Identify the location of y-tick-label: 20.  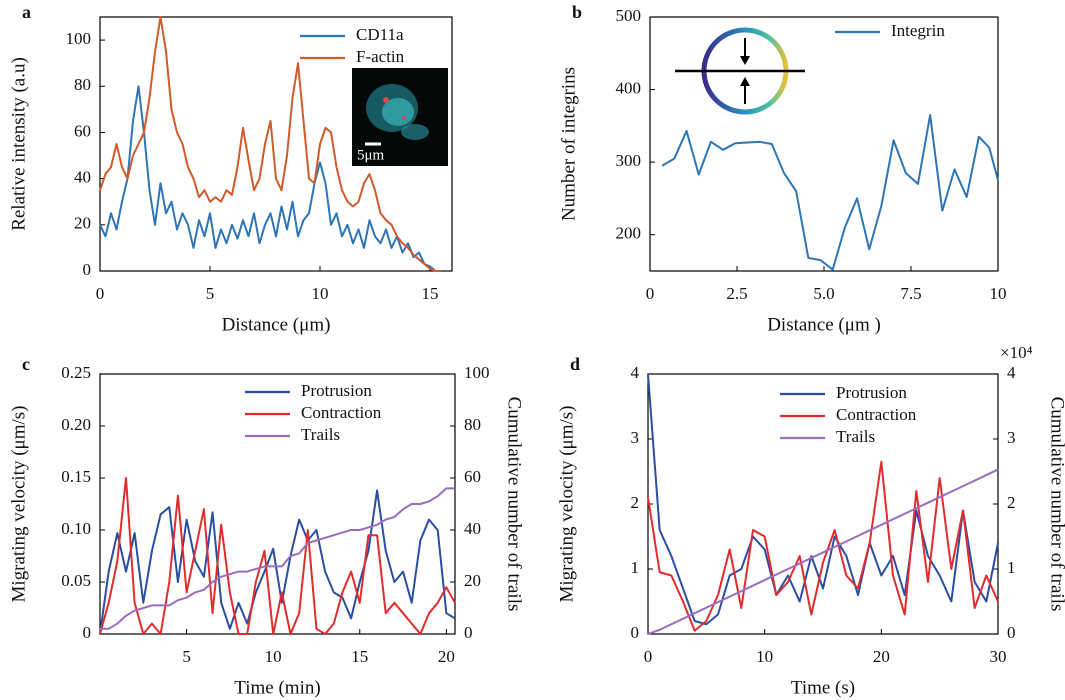
(82, 223).